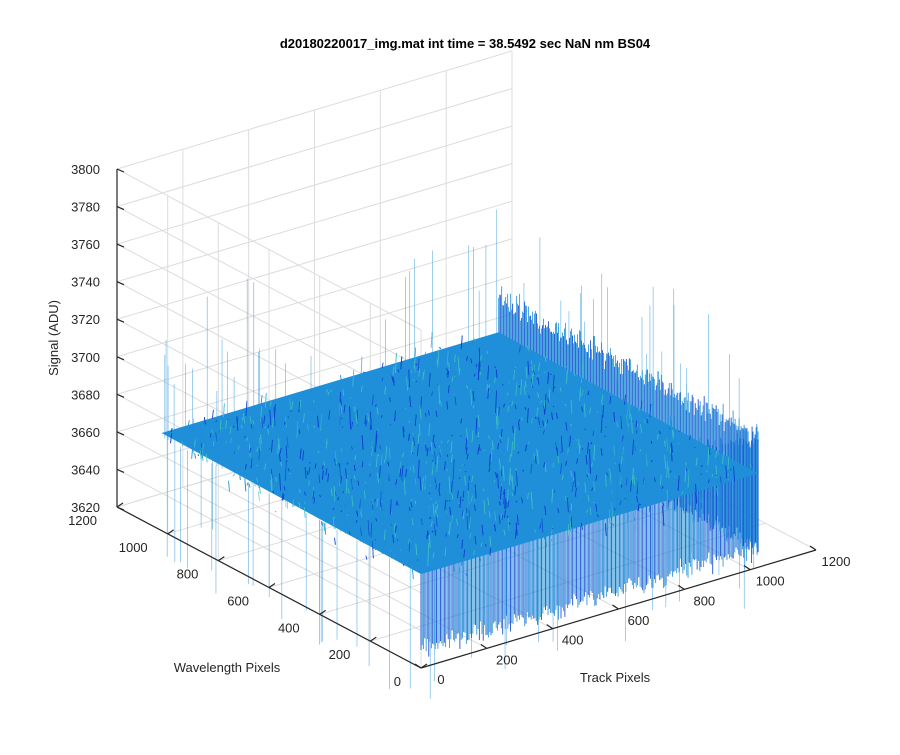 The image size is (900, 755). I want to click on z-tick-label: 3700, so click(85, 357).